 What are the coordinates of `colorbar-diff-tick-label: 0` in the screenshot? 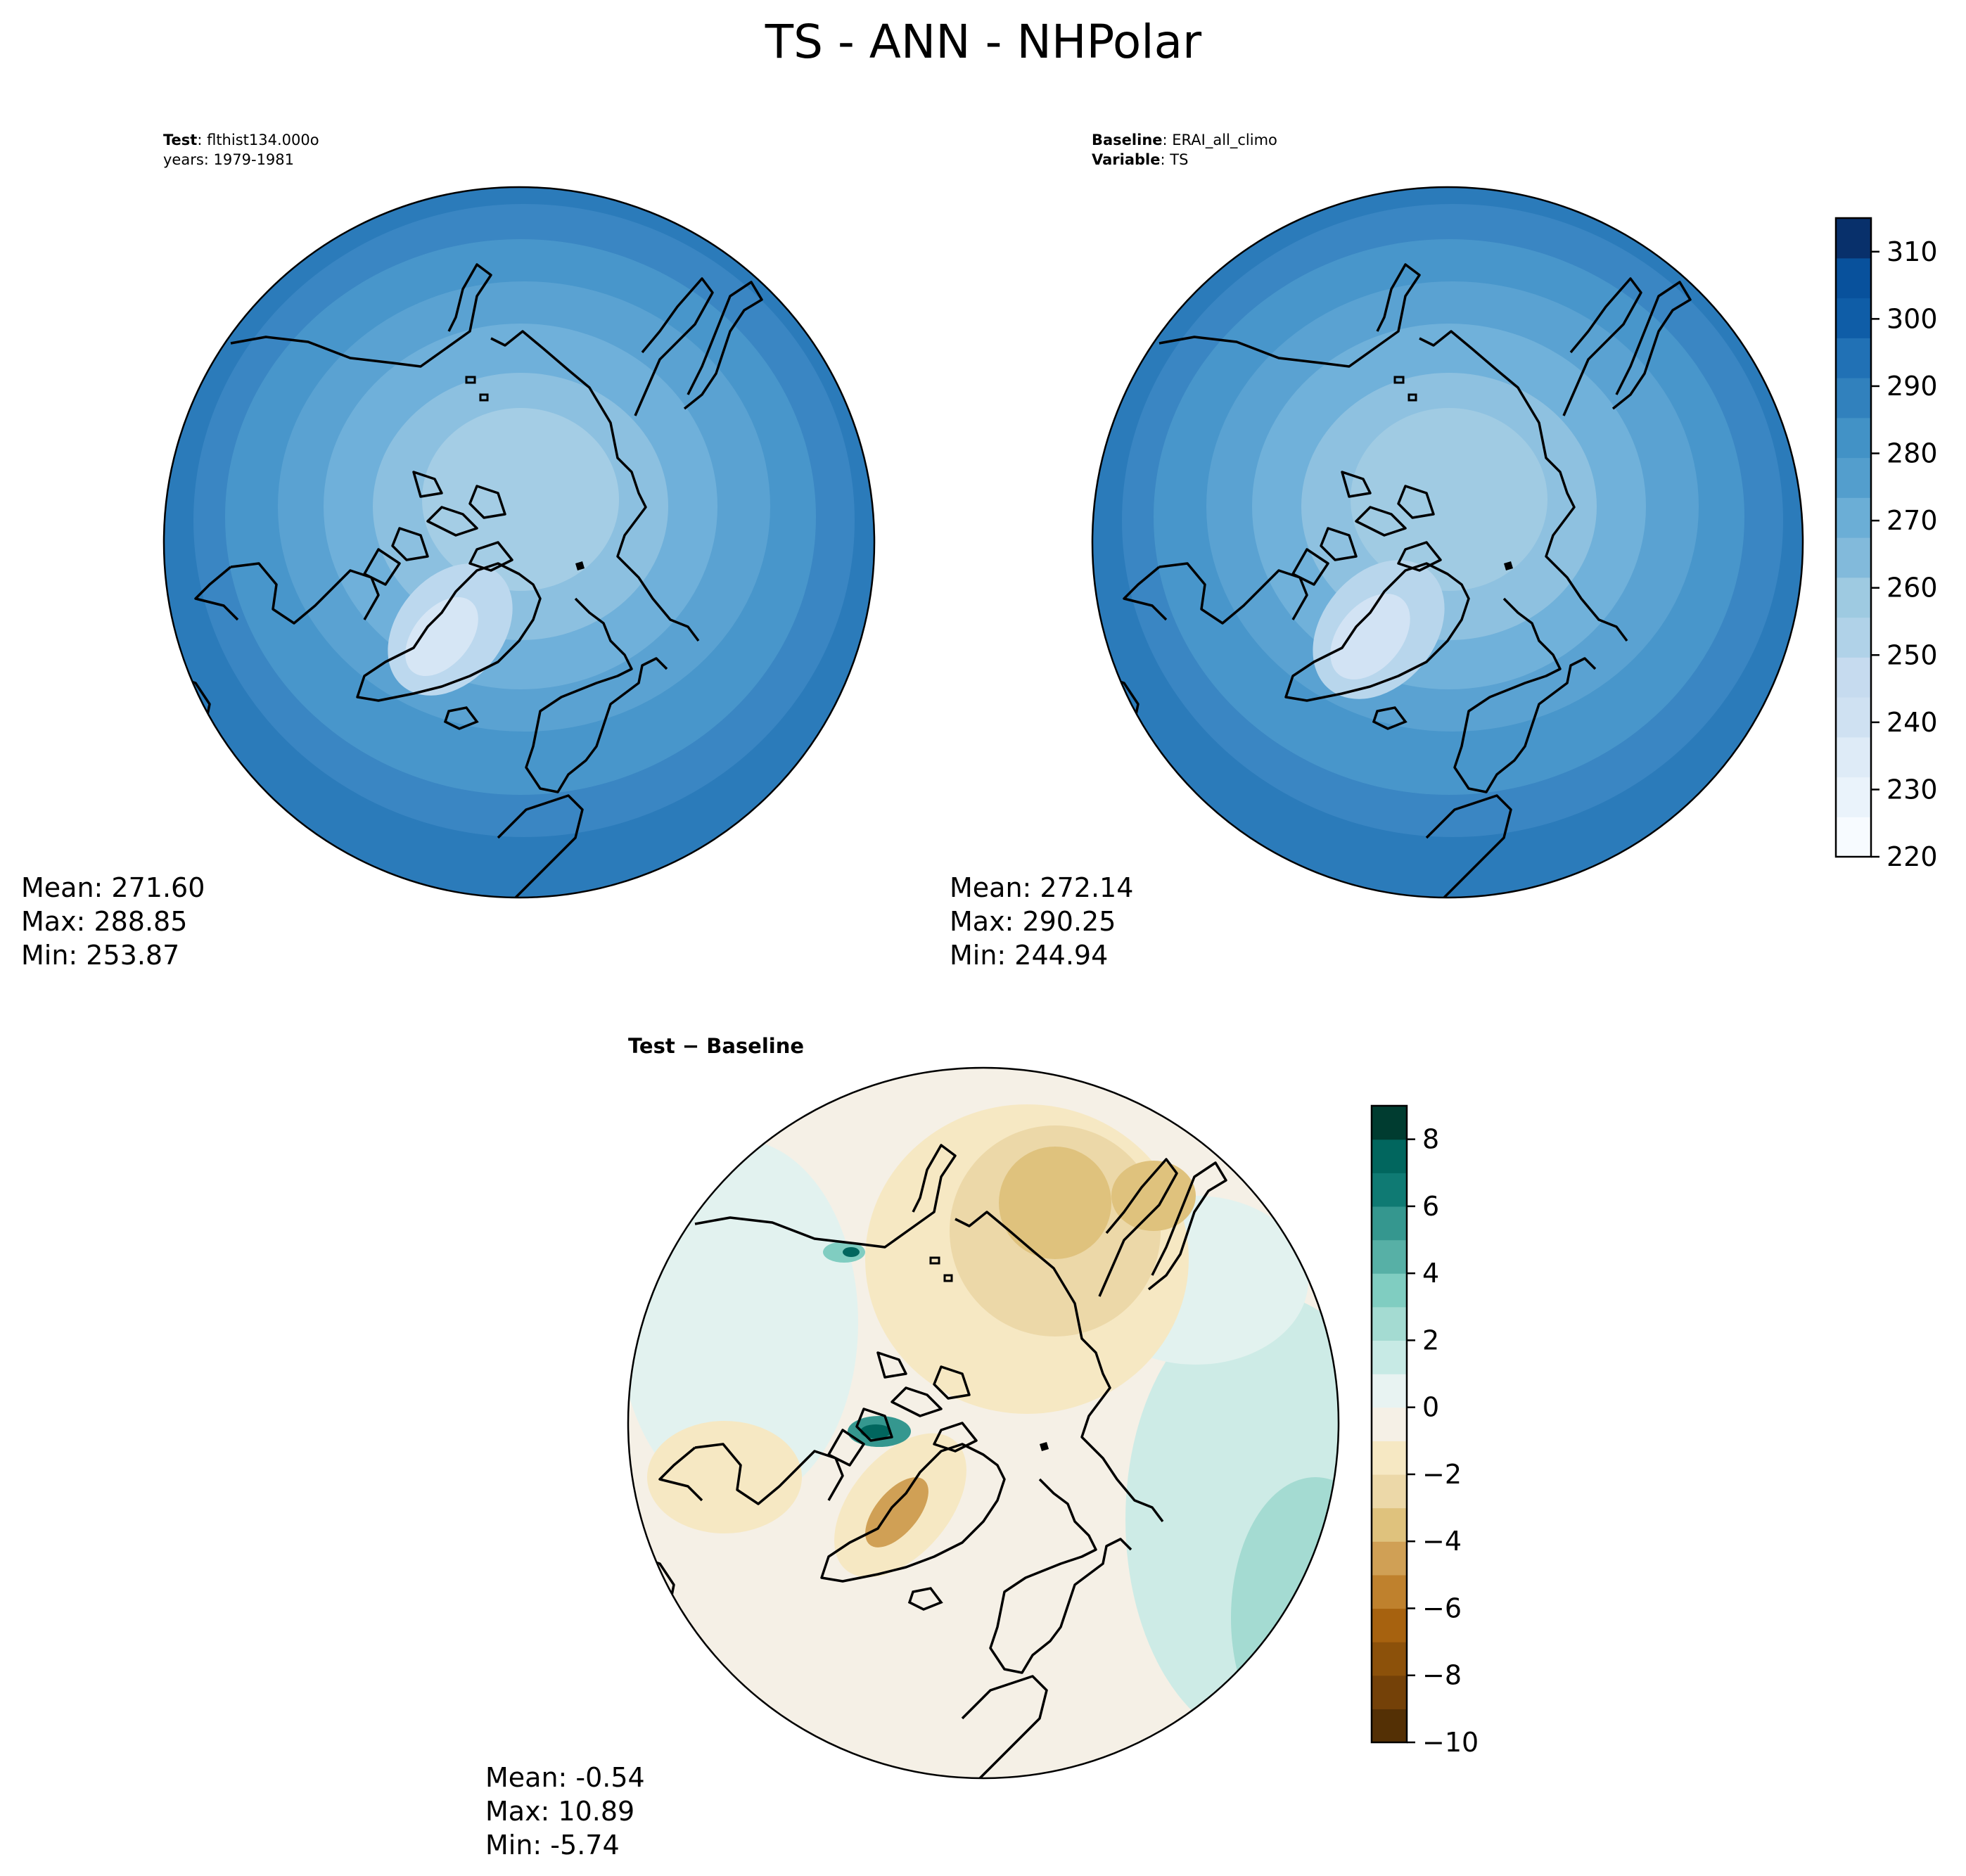 It's located at (1430, 1407).